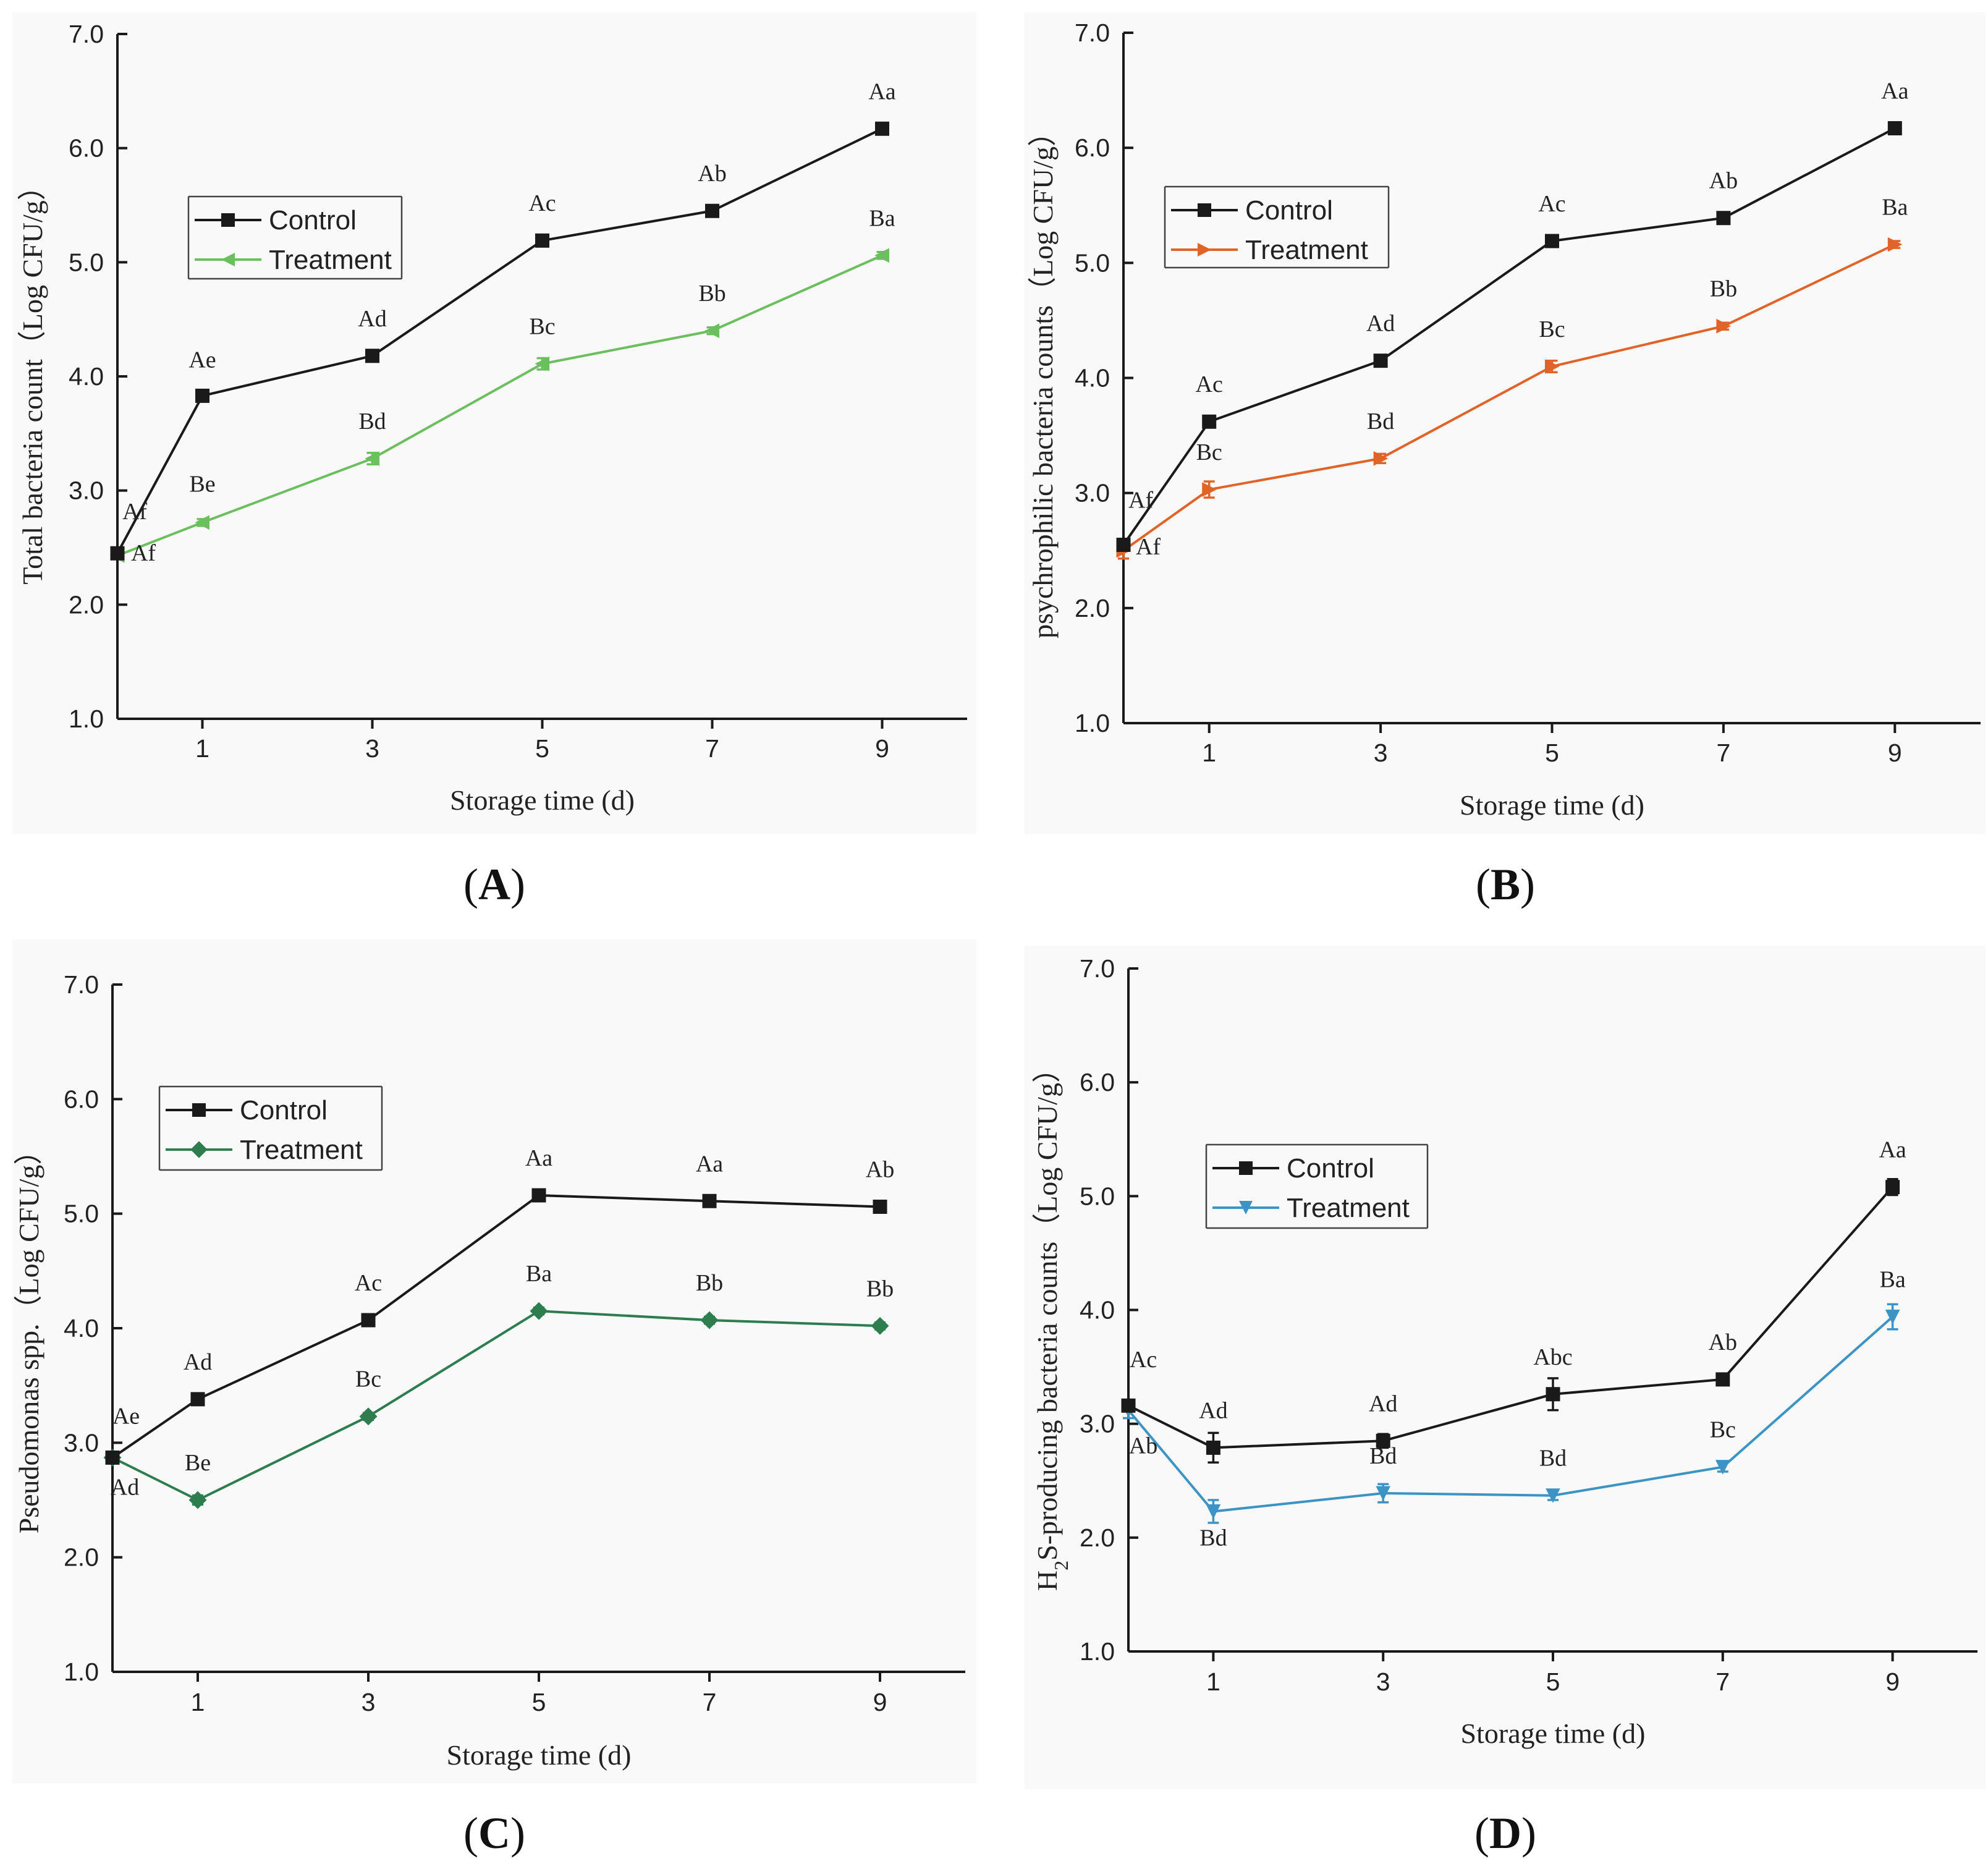  I want to click on significance-label: Ae, so click(126, 1416).